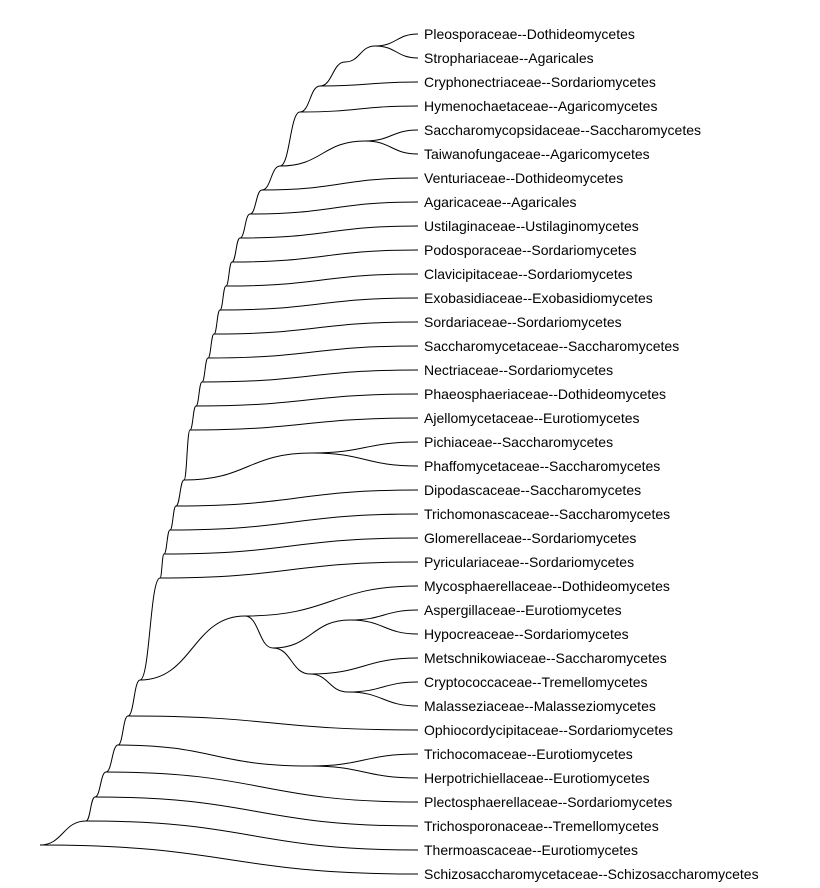 The height and width of the screenshot is (888, 820). What do you see at coordinates (537, 778) in the screenshot?
I see `leaf-label: Herpotrichiellaceae--Eurotiomycetes` at bounding box center [537, 778].